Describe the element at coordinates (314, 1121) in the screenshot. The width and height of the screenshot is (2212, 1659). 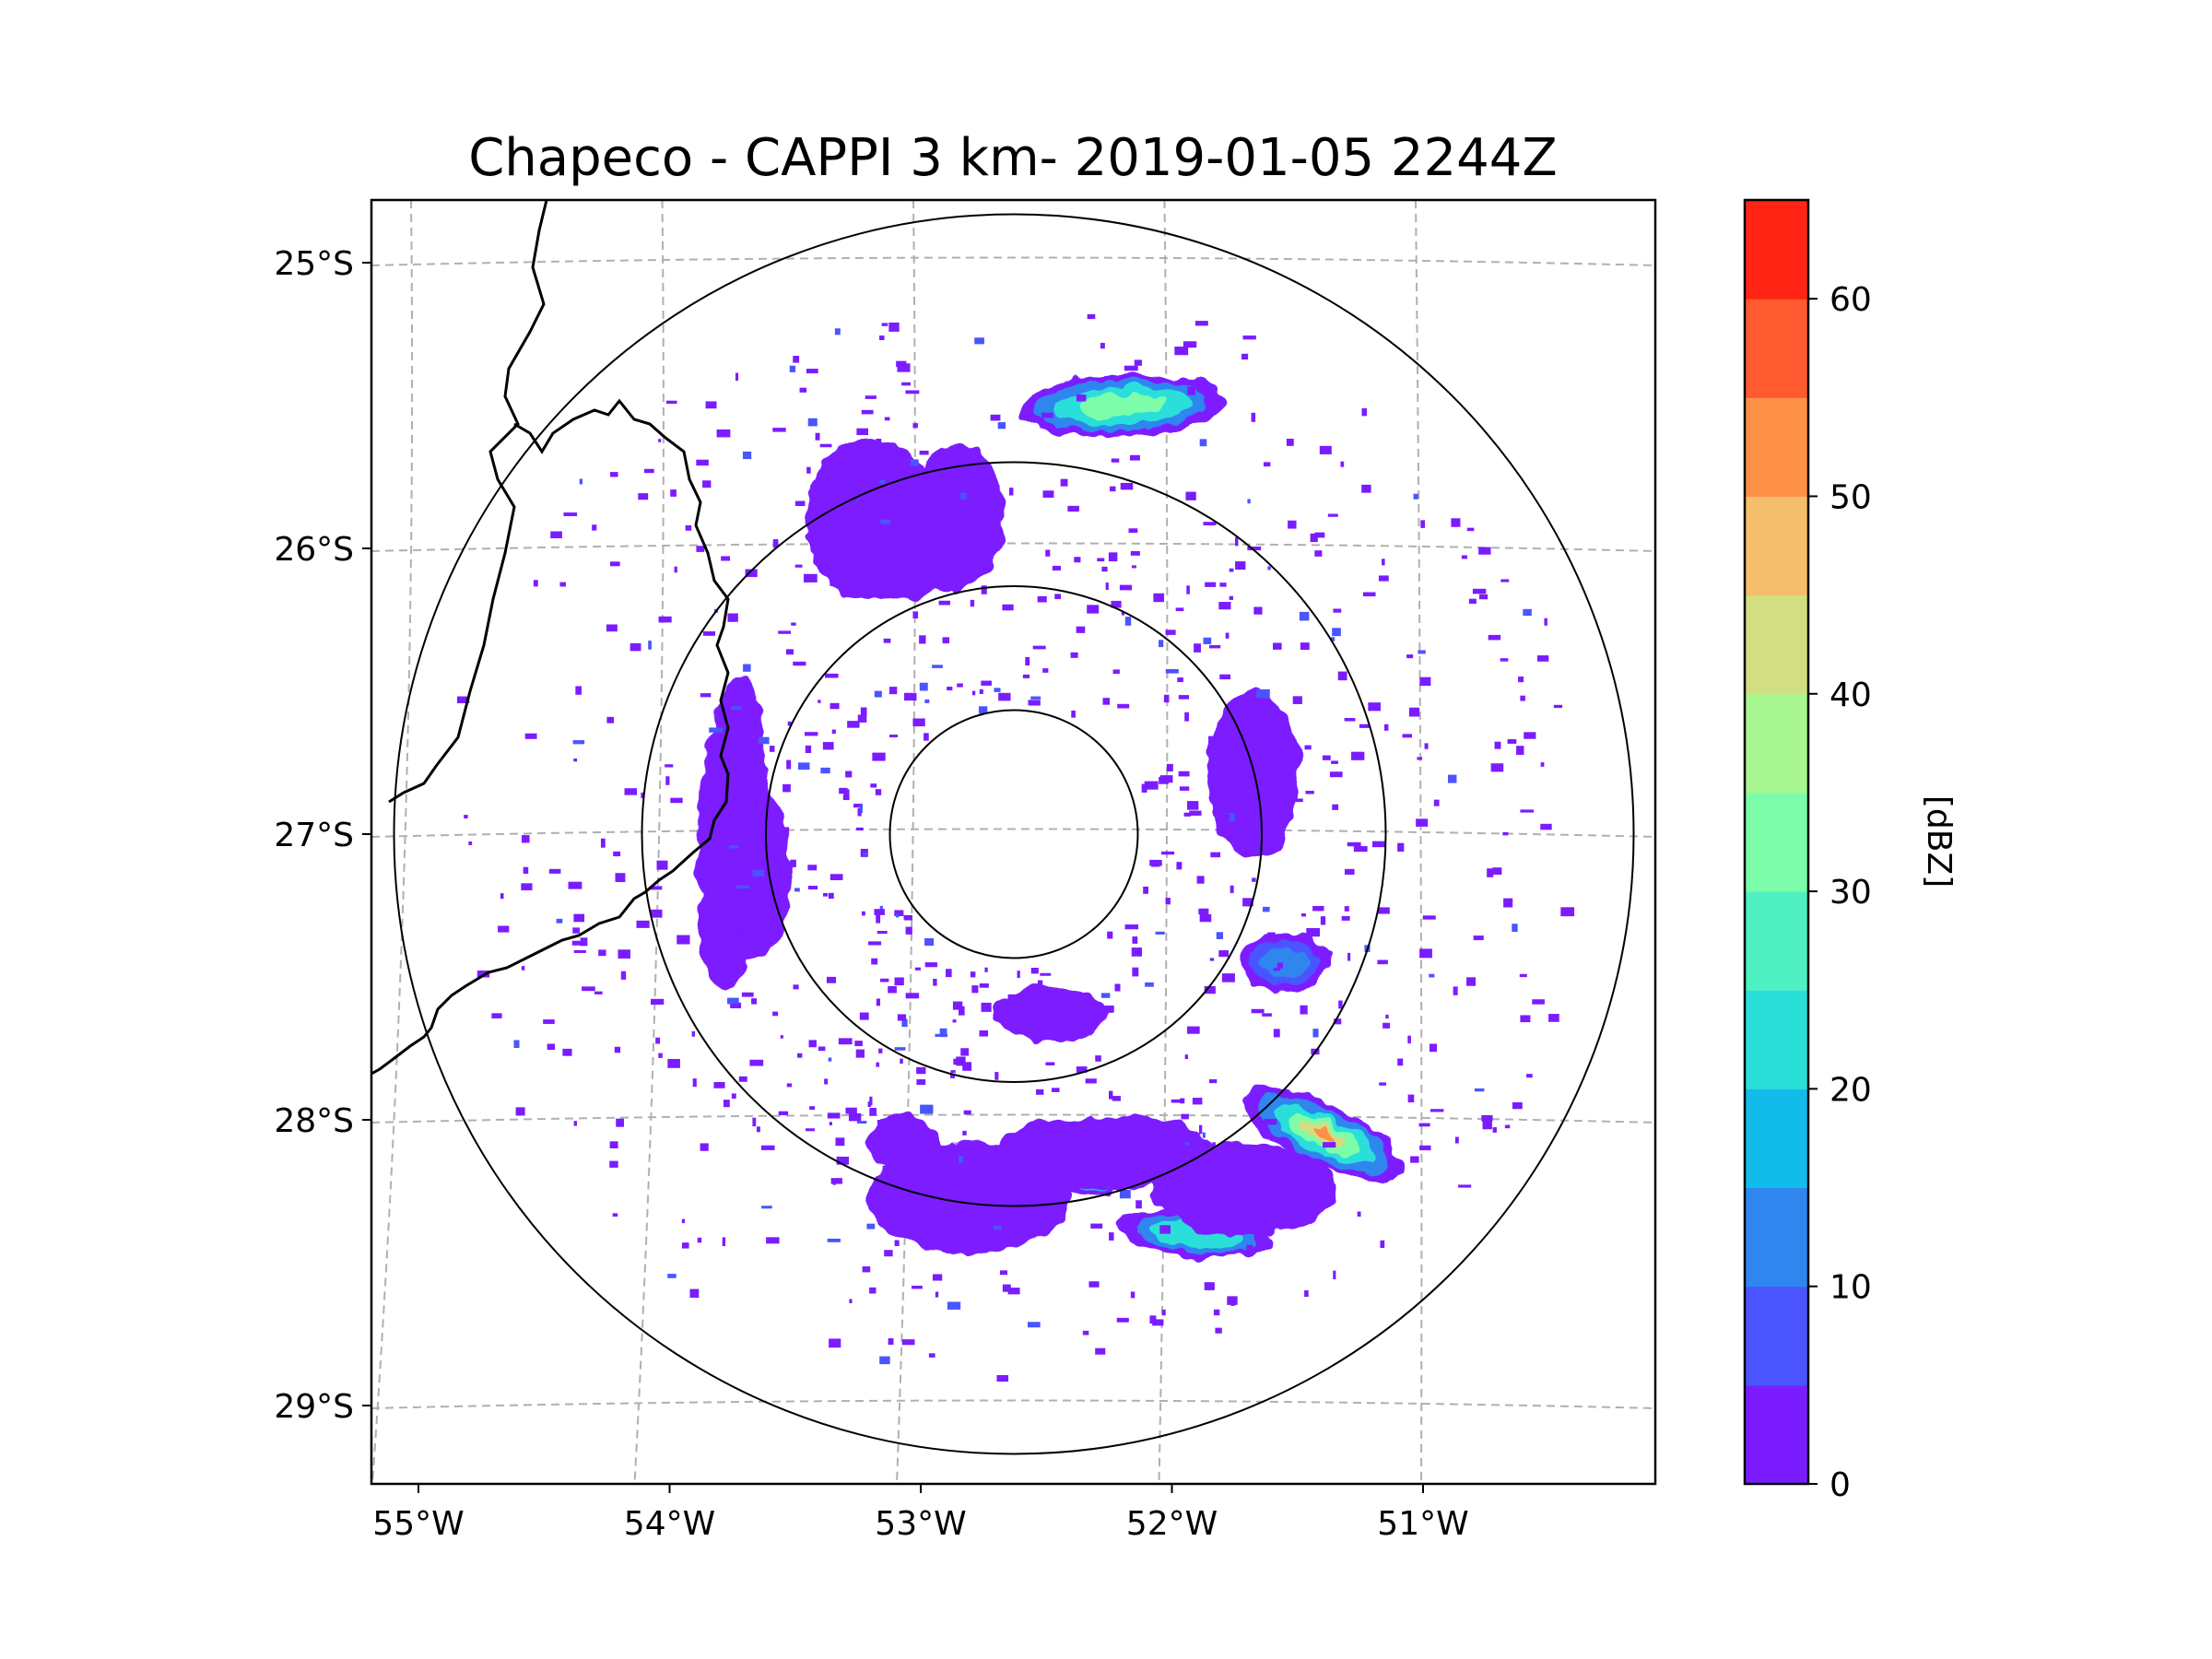
I see `y-tick-label: 28°S` at that location.